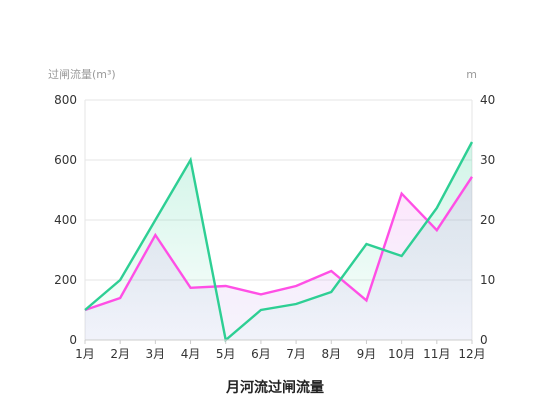  What do you see at coordinates (156, 354) in the screenshot?
I see `x-tick-label: 3月` at bounding box center [156, 354].